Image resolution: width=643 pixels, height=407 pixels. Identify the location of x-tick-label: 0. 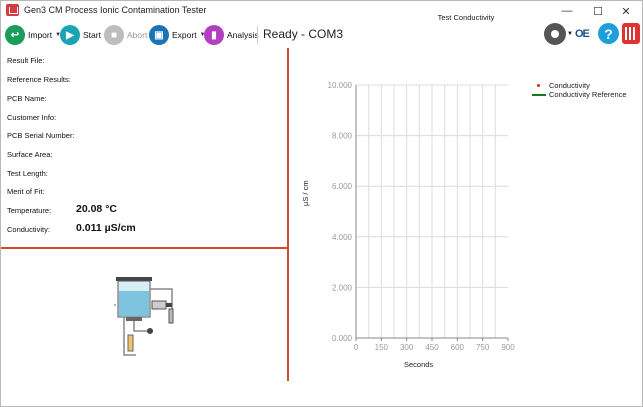
(356, 347).